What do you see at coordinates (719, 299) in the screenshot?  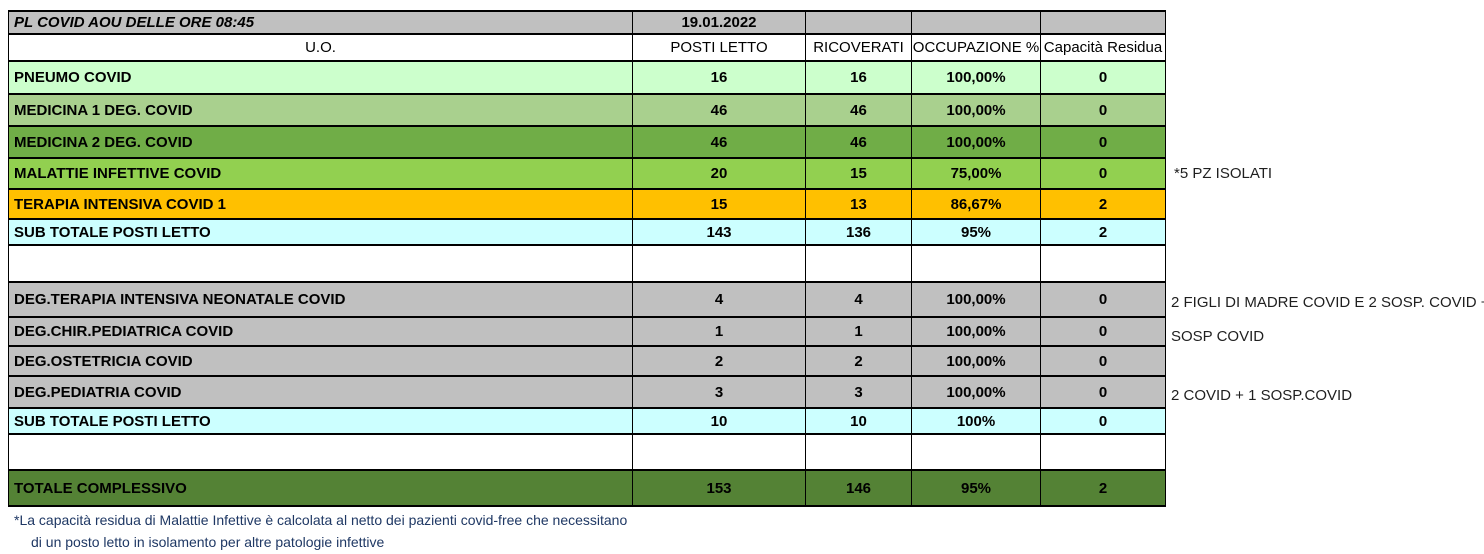 I see `cell-posti-letto: 4` at bounding box center [719, 299].